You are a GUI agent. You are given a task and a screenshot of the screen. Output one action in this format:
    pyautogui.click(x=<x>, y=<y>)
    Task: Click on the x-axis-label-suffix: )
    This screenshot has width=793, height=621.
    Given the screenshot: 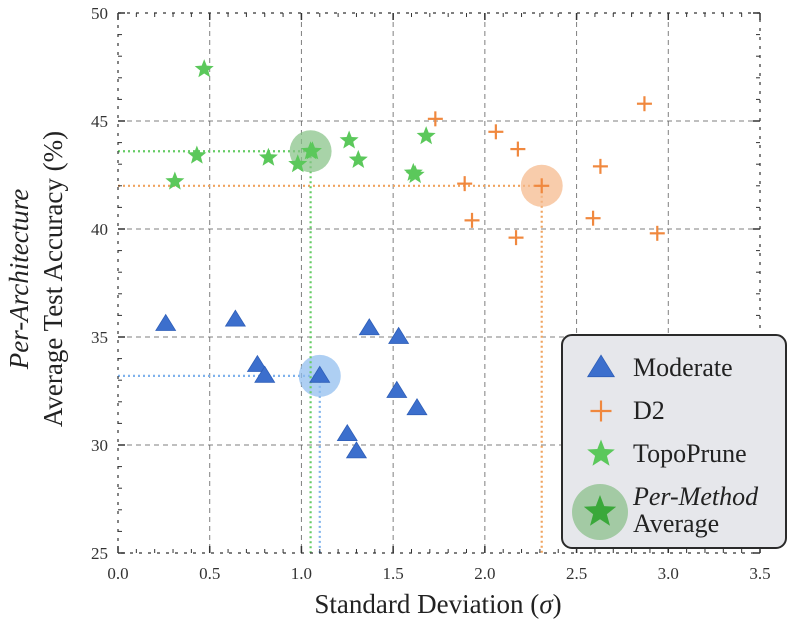 What is the action you would take?
    pyautogui.click(x=557, y=604)
    